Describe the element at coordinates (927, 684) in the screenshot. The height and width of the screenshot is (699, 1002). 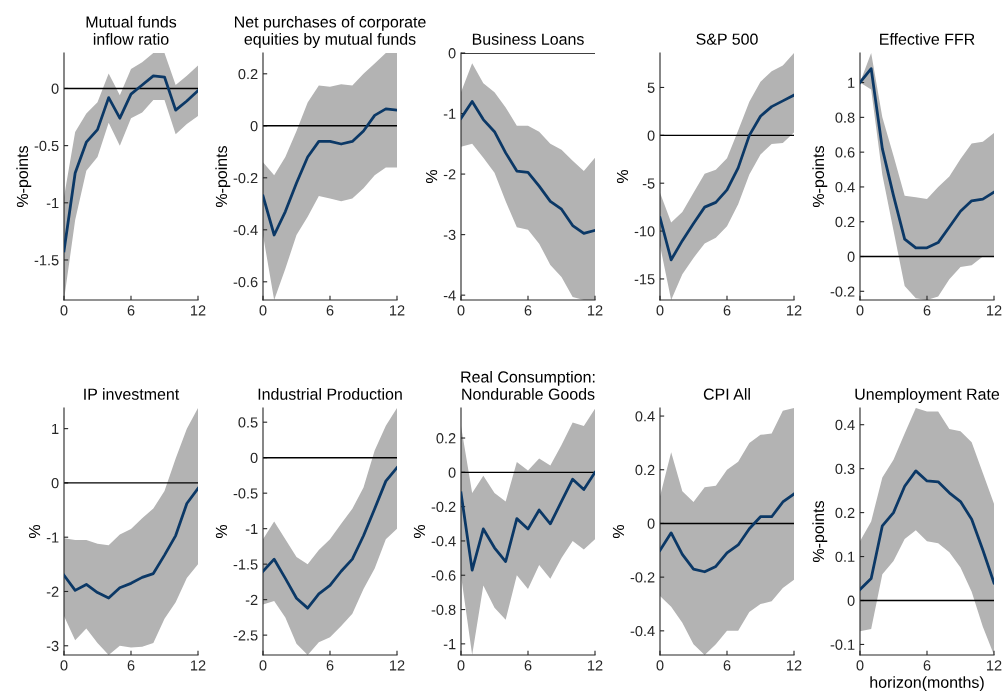
I see `x-axis-title: horizon(months)` at that location.